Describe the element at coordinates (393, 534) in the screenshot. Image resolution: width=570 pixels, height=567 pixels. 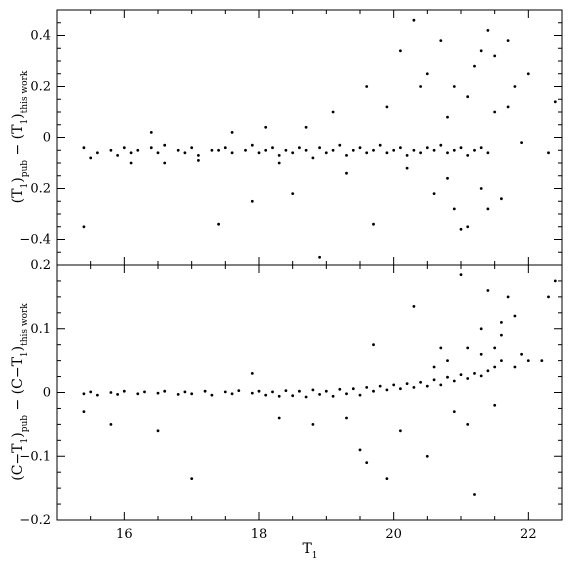
I see `x-tick-label: 20` at that location.